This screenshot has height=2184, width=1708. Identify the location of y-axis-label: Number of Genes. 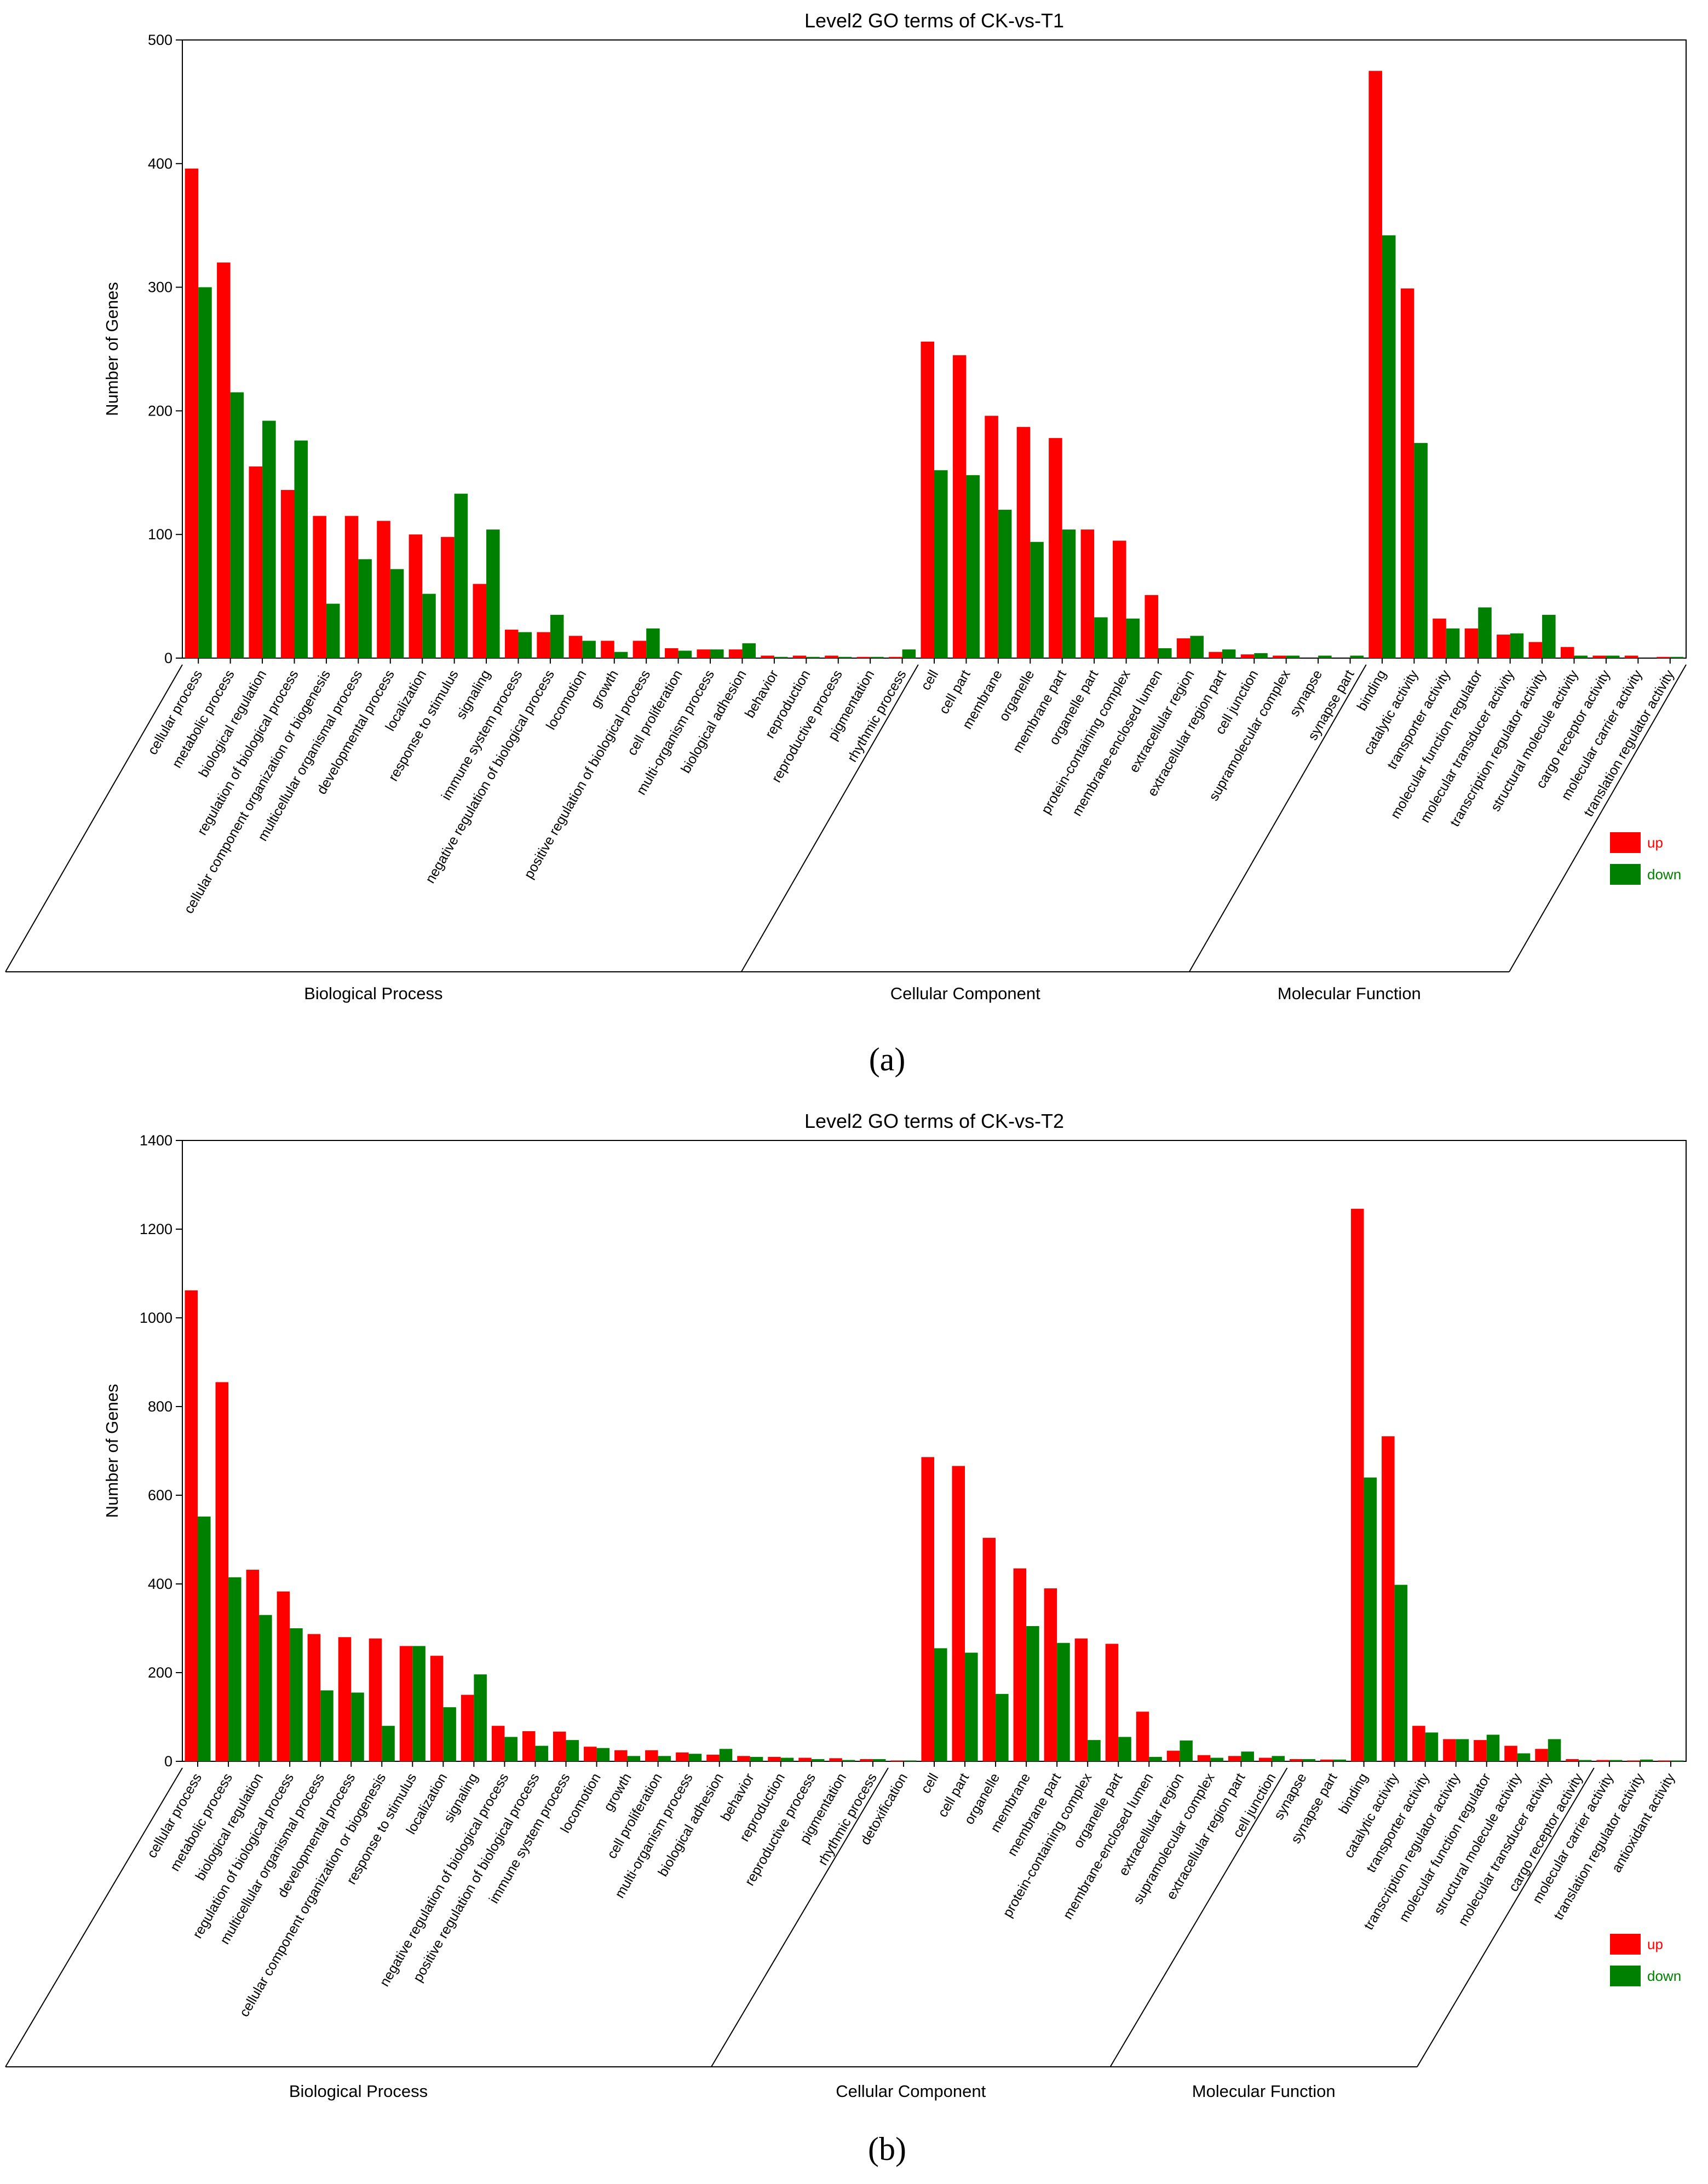
(112, 349).